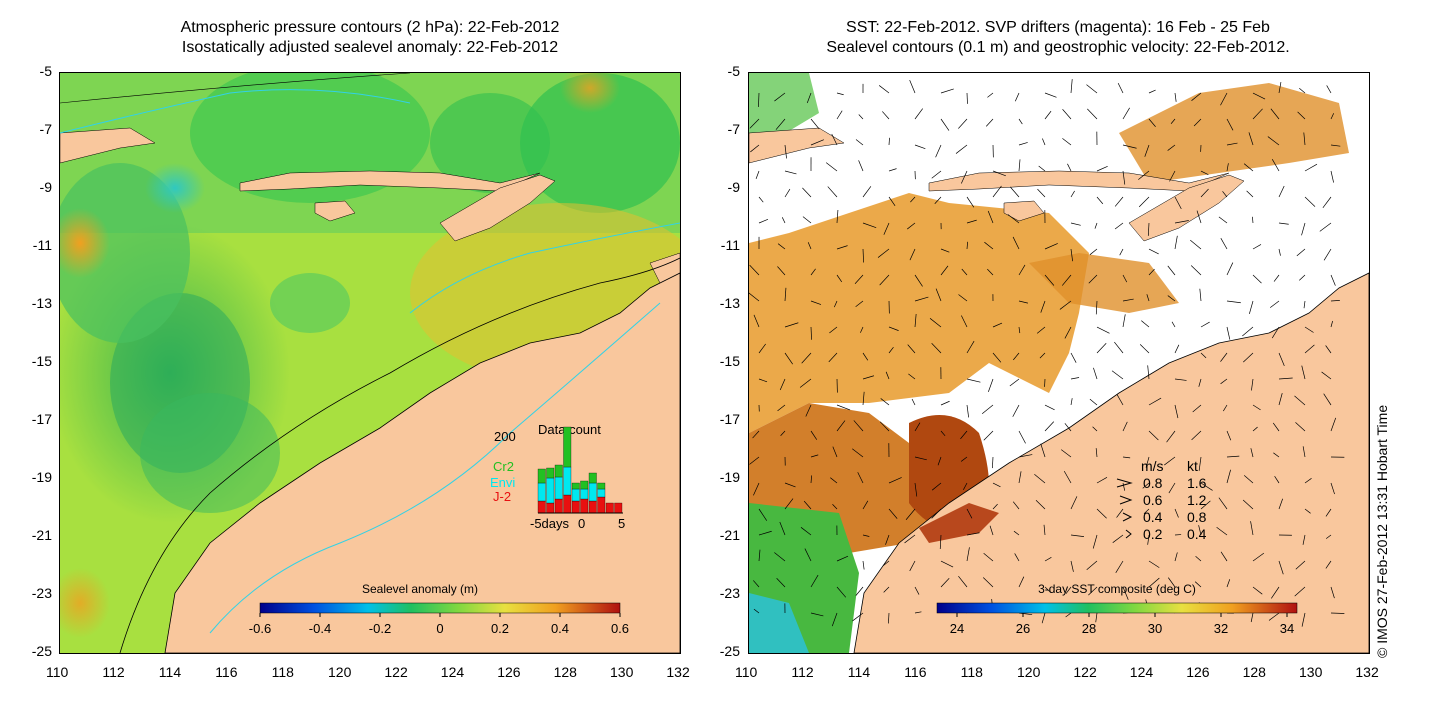 This screenshot has height=720, width=1440. What do you see at coordinates (1254, 672) in the screenshot?
I see `right-lon-tick: 128` at bounding box center [1254, 672].